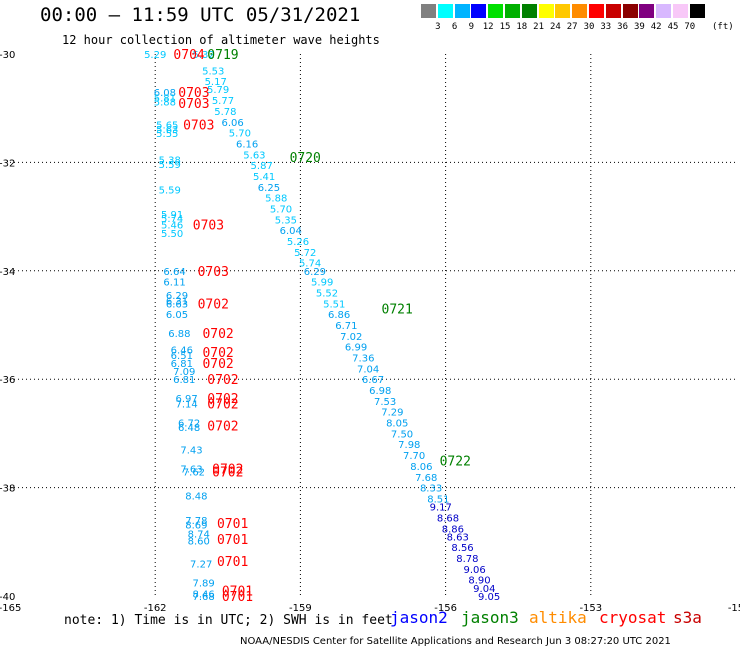 This screenshot has width=740, height=650. What do you see at coordinates (199, 535) in the screenshot?
I see `wave-height-value: 8.74` at bounding box center [199, 535].